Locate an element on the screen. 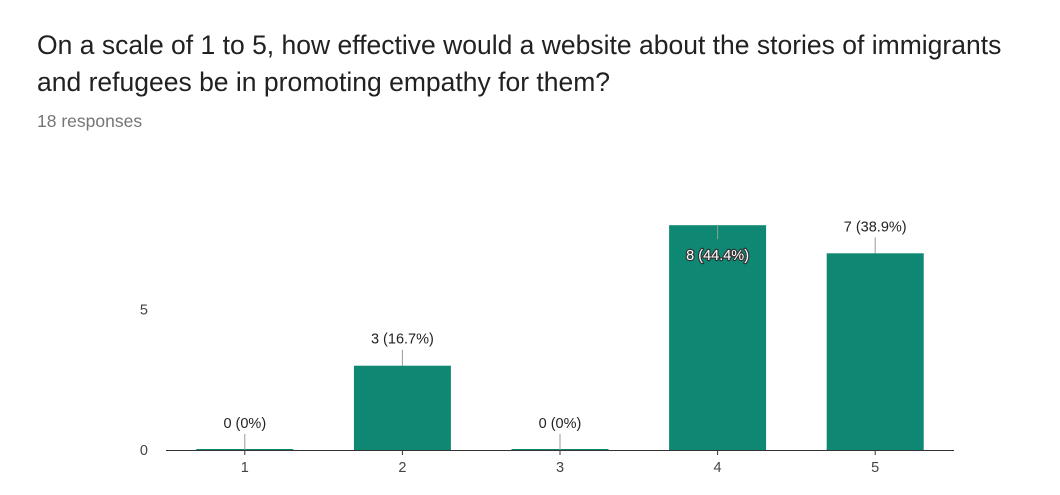  y-tick-label-5: 5 is located at coordinates (144, 311).